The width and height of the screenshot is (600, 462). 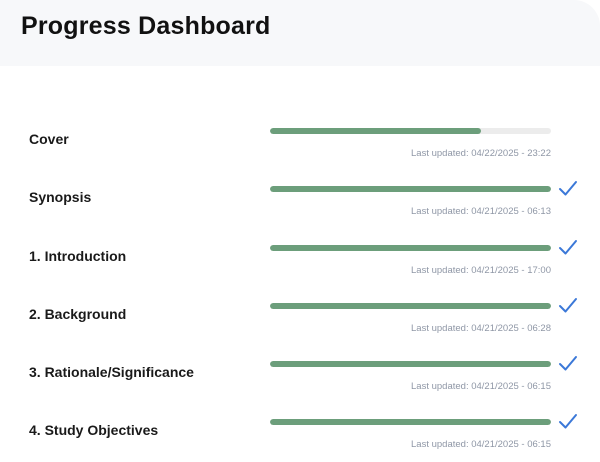 What do you see at coordinates (60, 197) in the screenshot?
I see `section-label: Synopsis` at bounding box center [60, 197].